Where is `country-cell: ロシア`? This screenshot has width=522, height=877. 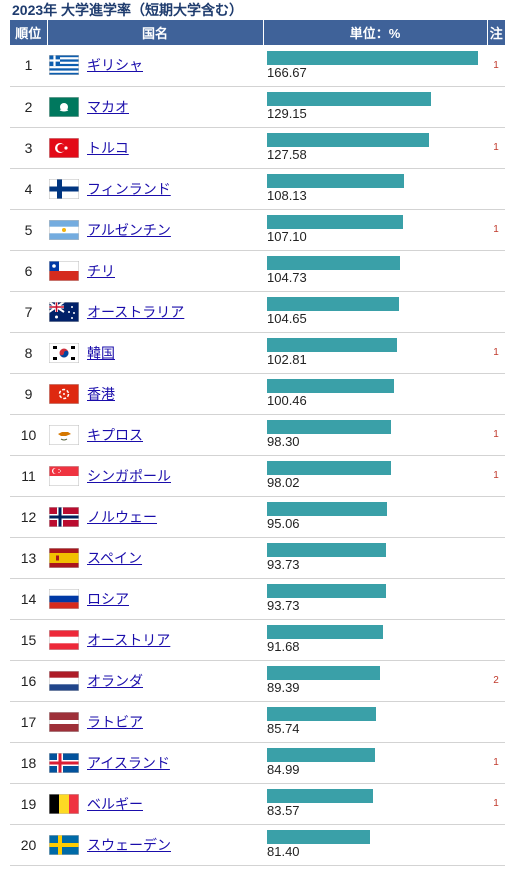
country-cell: ロシア is located at coordinates (155, 599).